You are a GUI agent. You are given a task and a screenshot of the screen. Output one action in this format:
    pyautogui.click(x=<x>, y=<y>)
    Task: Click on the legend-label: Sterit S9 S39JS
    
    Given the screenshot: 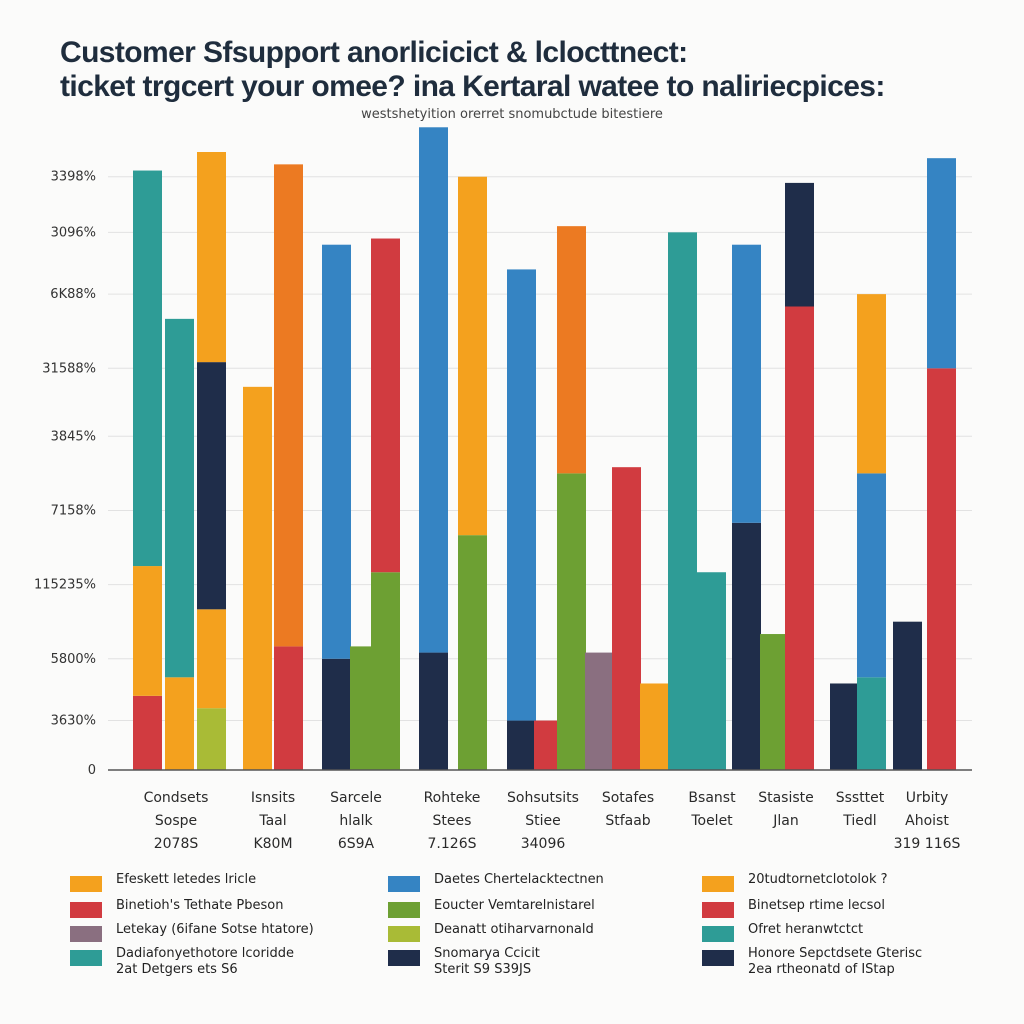 What is the action you would take?
    pyautogui.click(x=483, y=969)
    